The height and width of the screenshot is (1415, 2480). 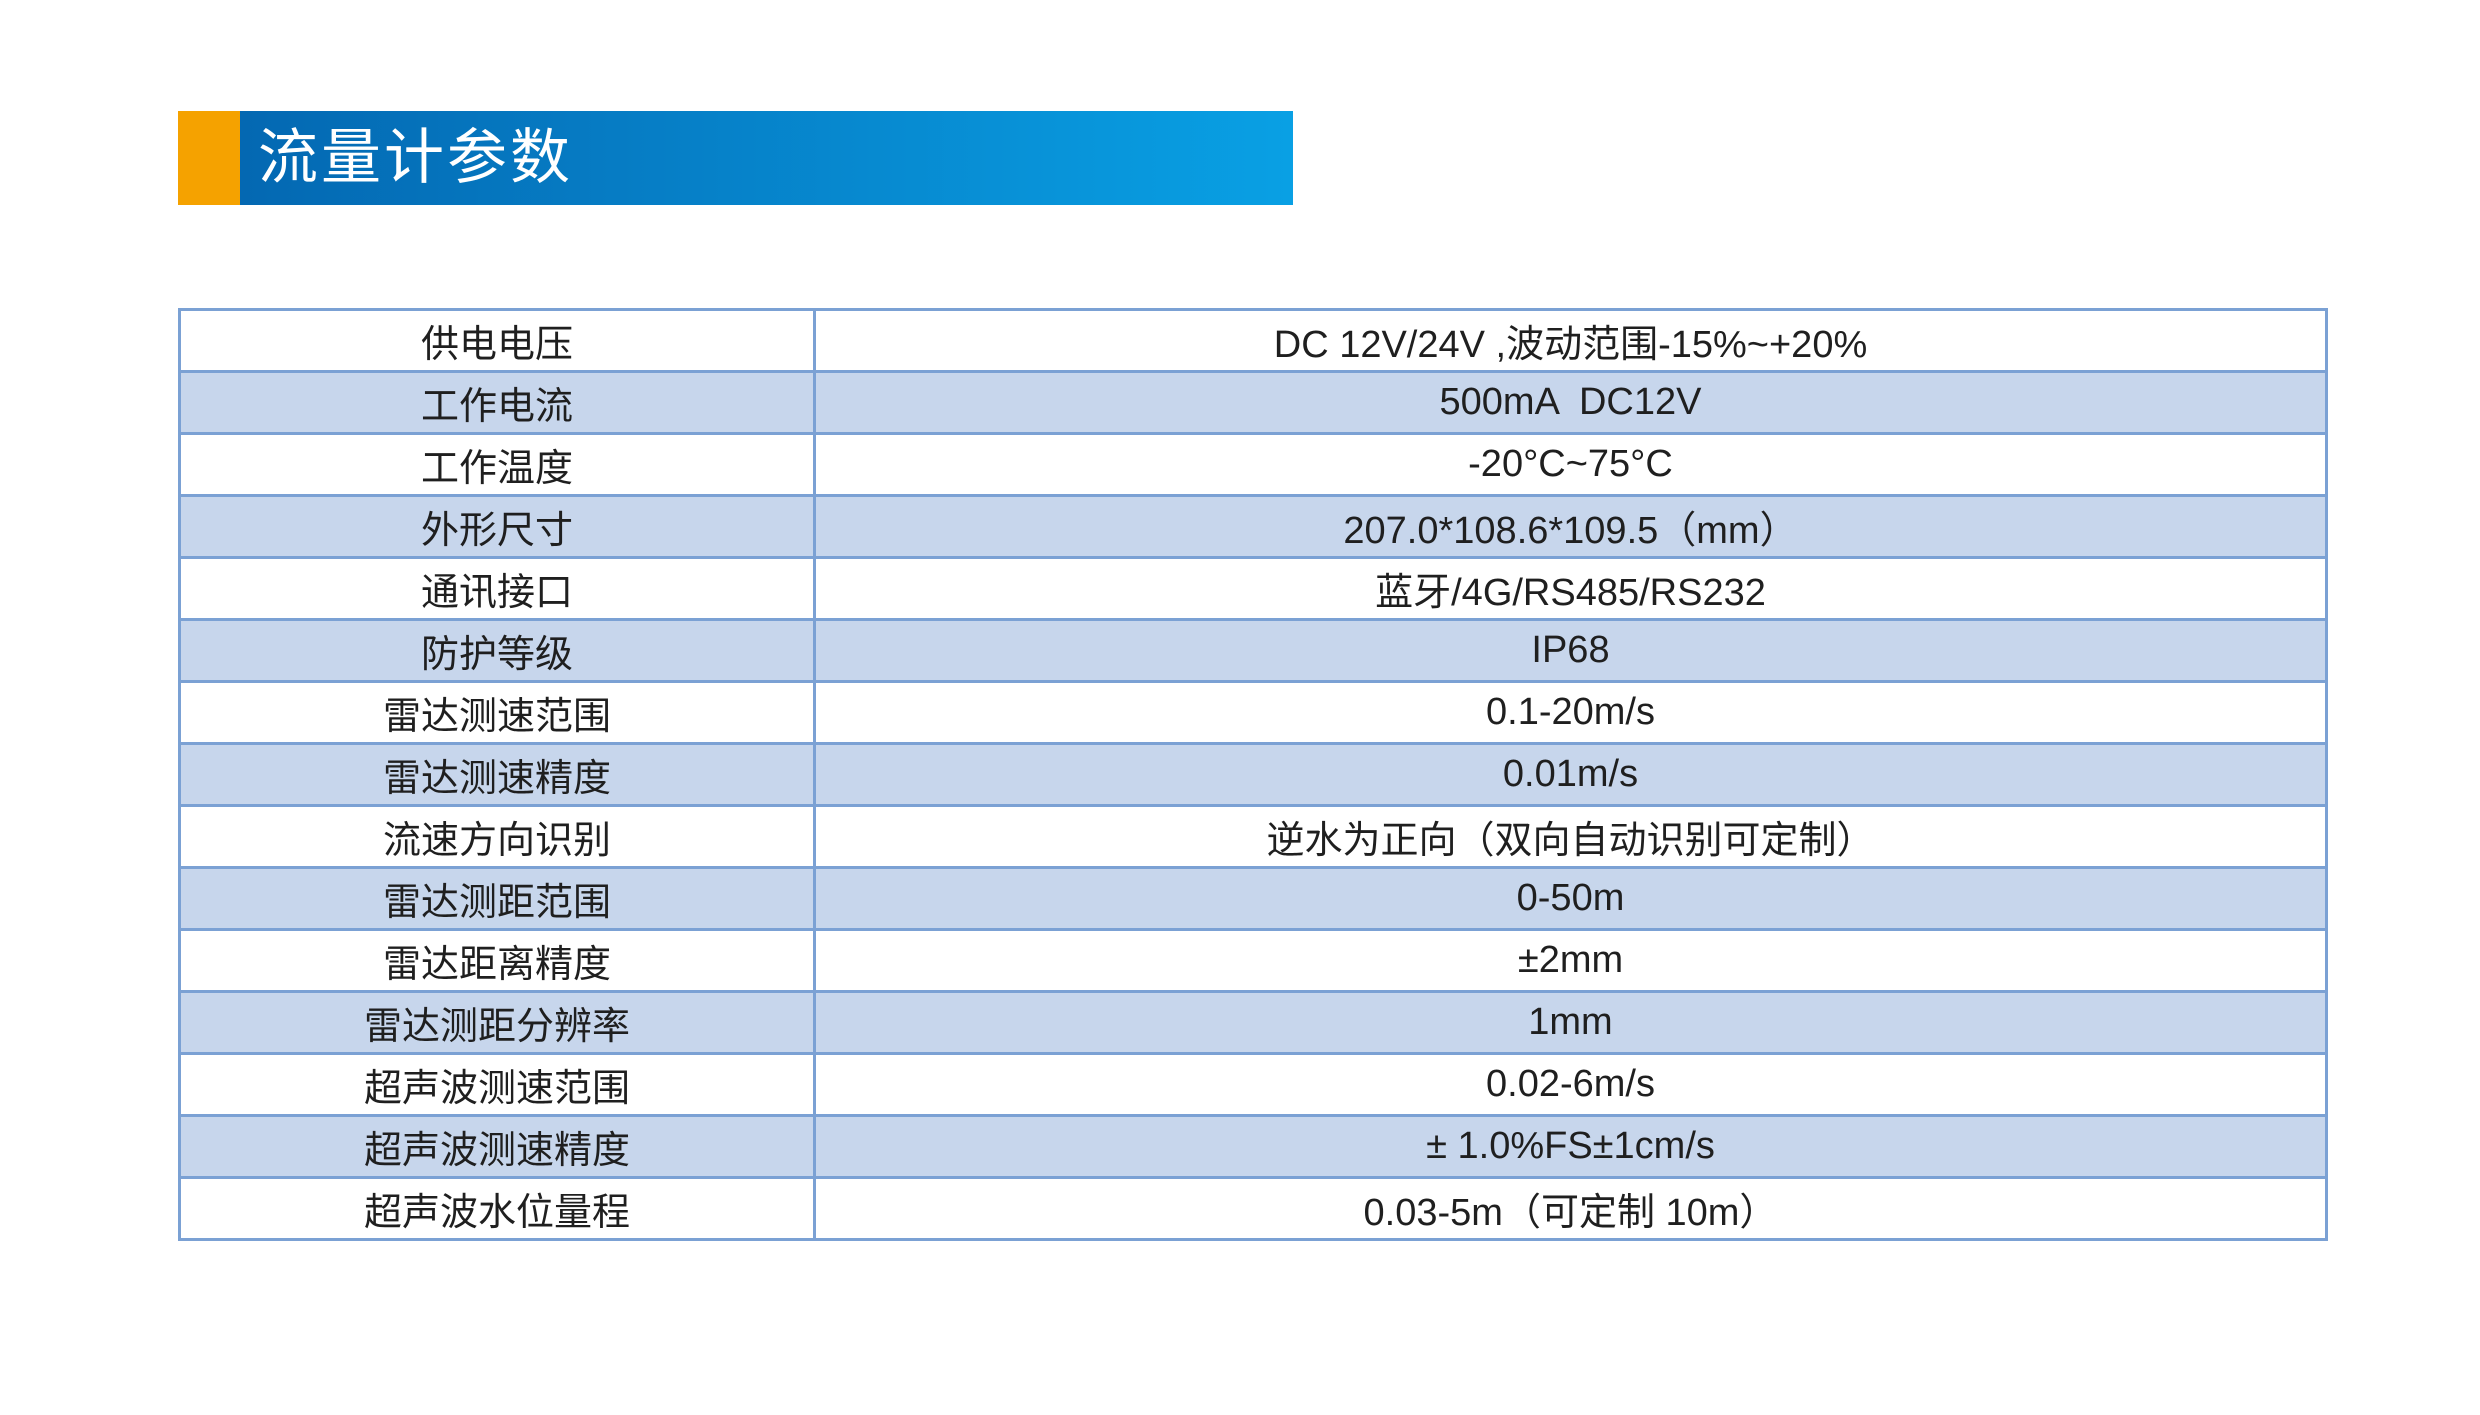 I want to click on param-value: ±2mm, so click(x=1570, y=960).